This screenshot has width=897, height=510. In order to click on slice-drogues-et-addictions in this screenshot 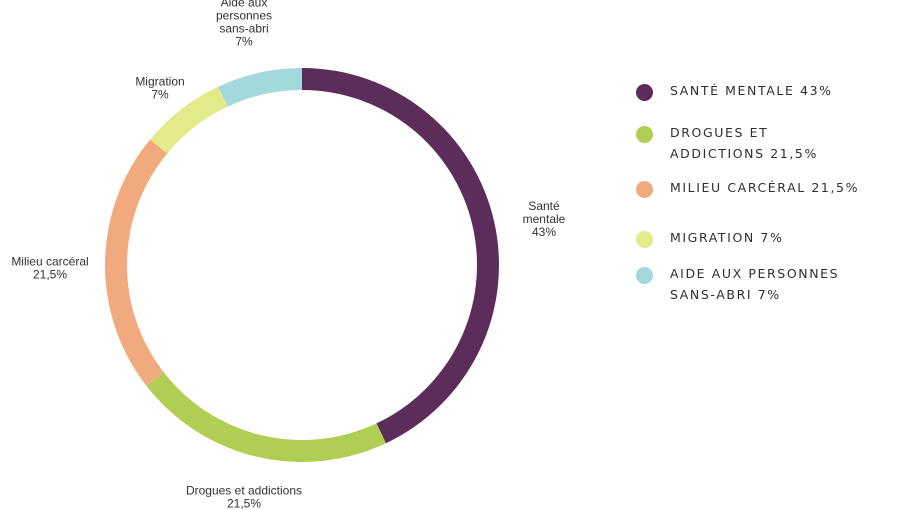, I will do `click(266, 417)`.